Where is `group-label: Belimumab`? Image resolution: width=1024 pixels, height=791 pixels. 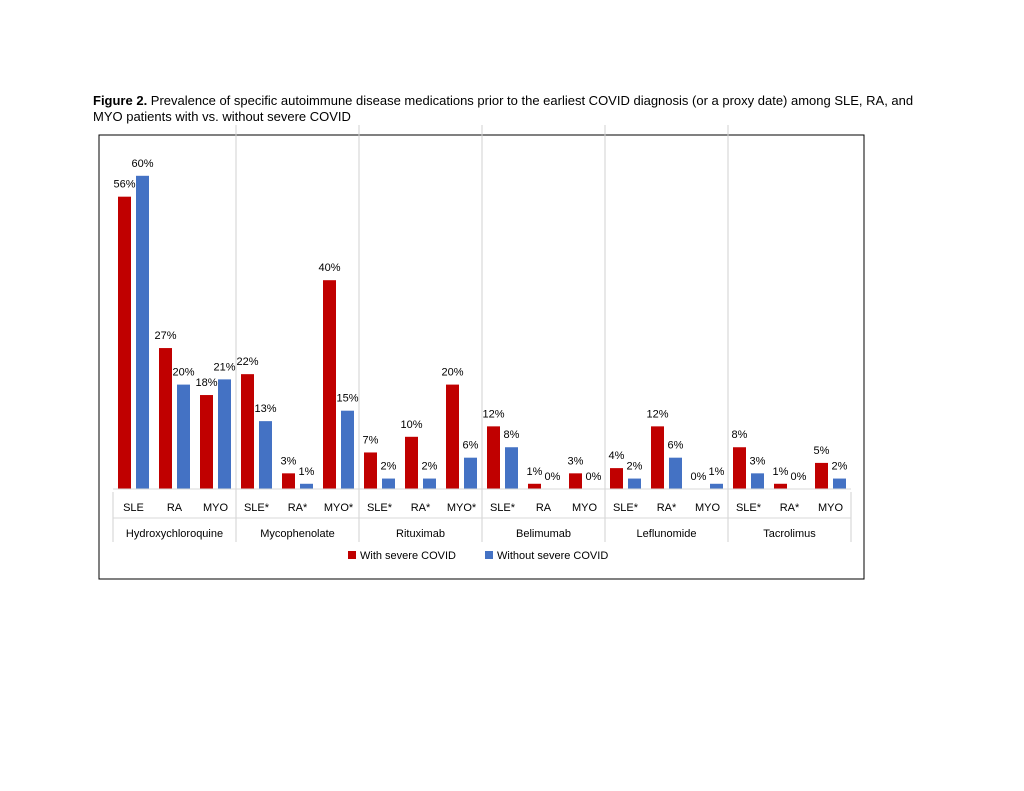 group-label: Belimumab is located at coordinates (543, 534).